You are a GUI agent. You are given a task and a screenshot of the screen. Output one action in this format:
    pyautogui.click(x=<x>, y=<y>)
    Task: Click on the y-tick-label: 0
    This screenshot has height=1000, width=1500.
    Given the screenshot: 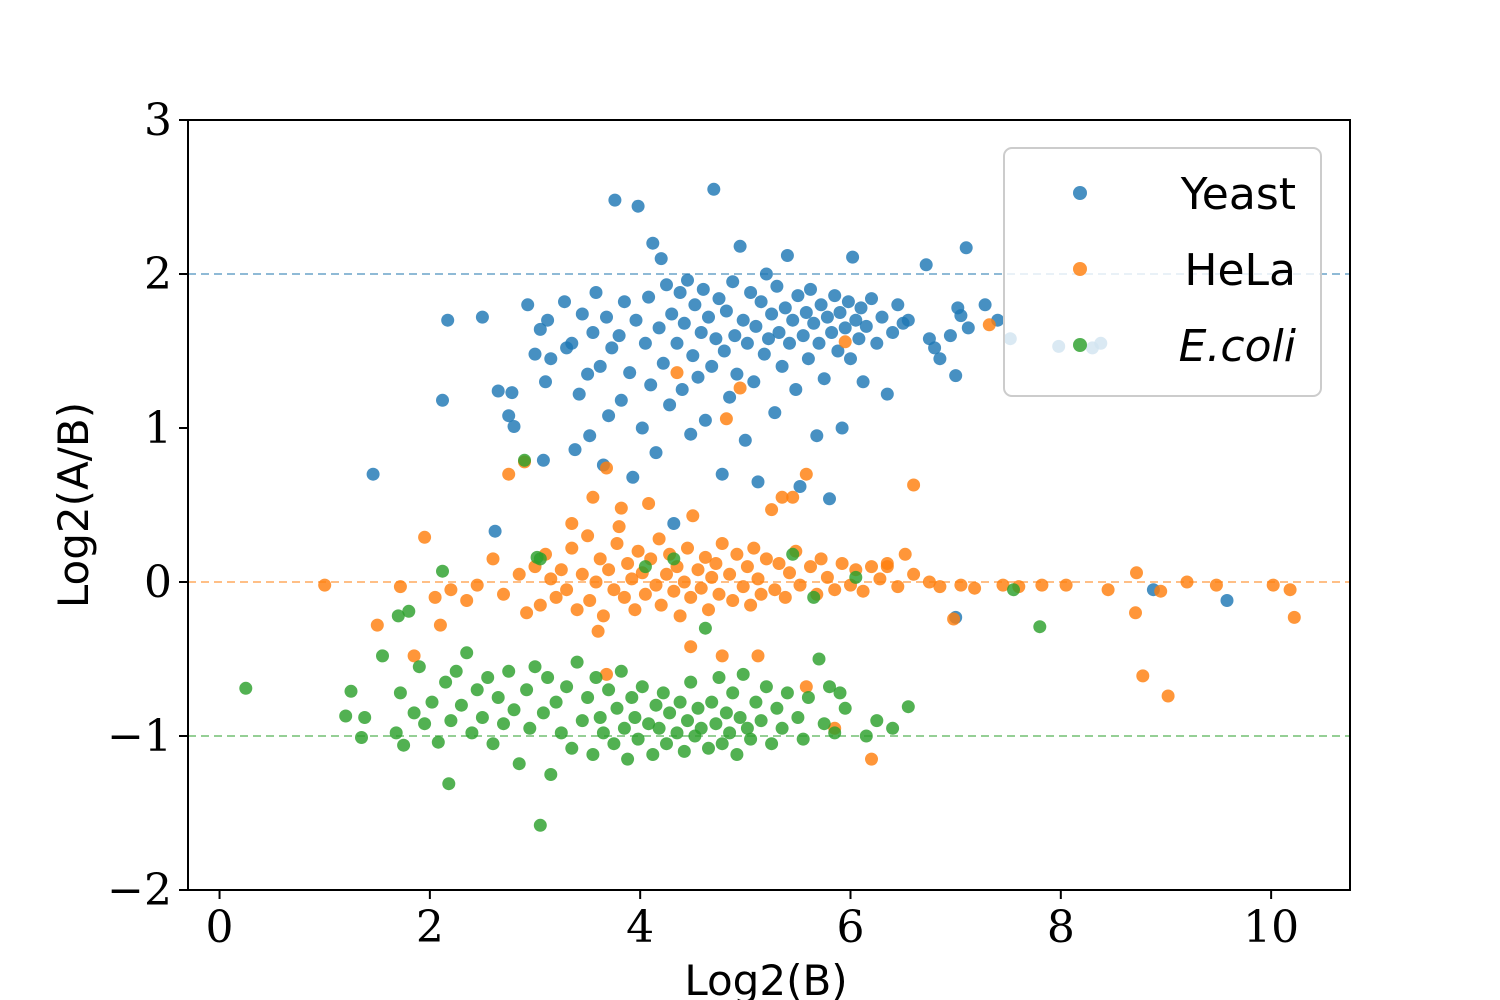 What is the action you would take?
    pyautogui.click(x=158, y=582)
    